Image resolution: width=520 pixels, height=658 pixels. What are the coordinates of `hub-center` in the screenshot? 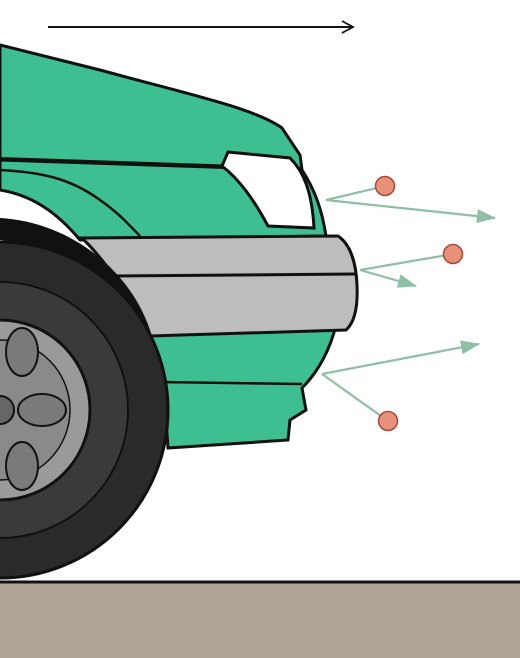 It's located at (7, 410).